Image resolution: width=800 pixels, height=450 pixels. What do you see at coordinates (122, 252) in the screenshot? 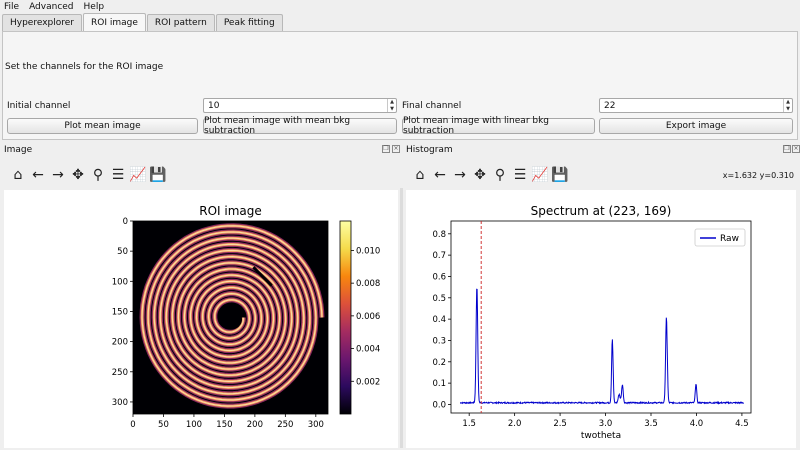
I see `roi-y-tick-label: 50` at bounding box center [122, 252].